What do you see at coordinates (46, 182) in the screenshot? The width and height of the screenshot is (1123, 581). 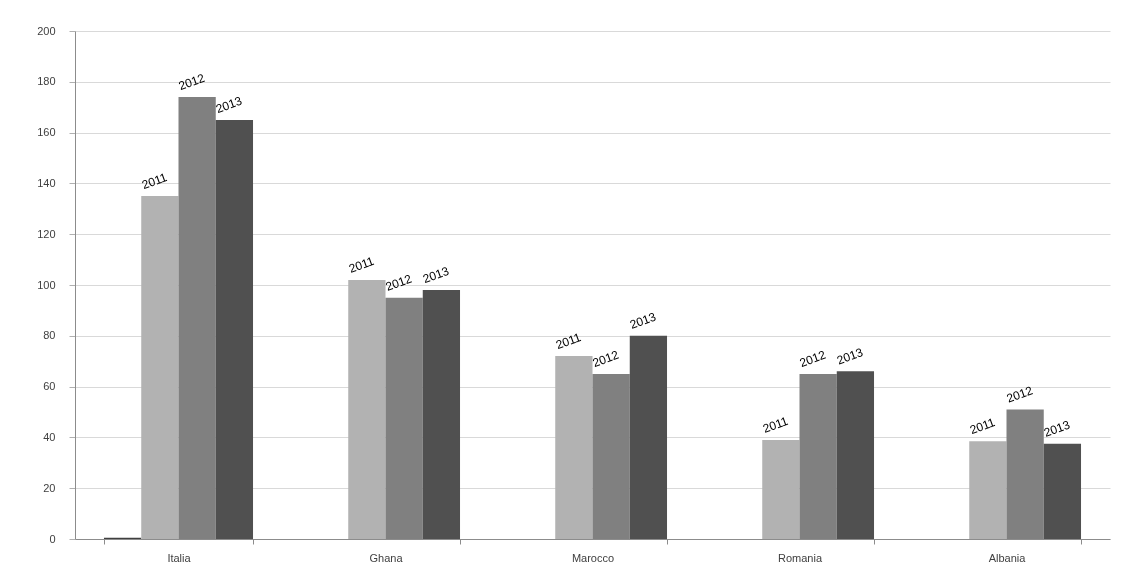 I see `y-tick-label: 140` at bounding box center [46, 182].